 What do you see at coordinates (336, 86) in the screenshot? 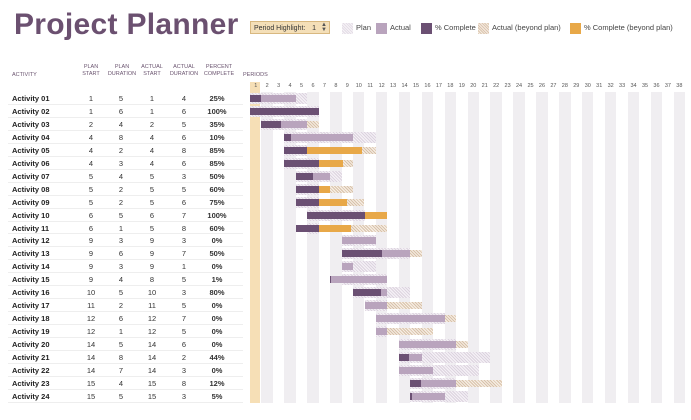
I see `period-number: 8` at bounding box center [336, 86].